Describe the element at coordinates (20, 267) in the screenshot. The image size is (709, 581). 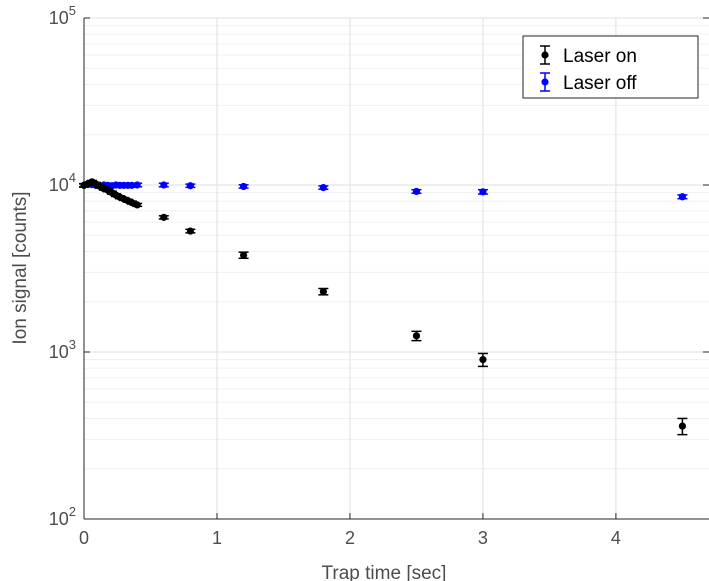
I see `y-axis-label: Ion signal [counts]` at that location.